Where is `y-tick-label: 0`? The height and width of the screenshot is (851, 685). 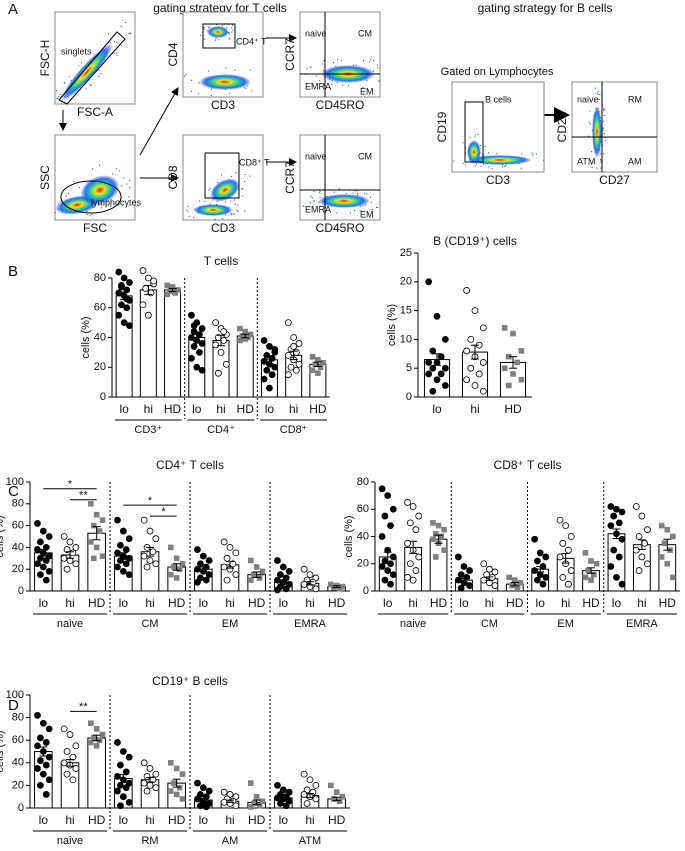
y-tick-label: 0 is located at coordinates (21, 808).